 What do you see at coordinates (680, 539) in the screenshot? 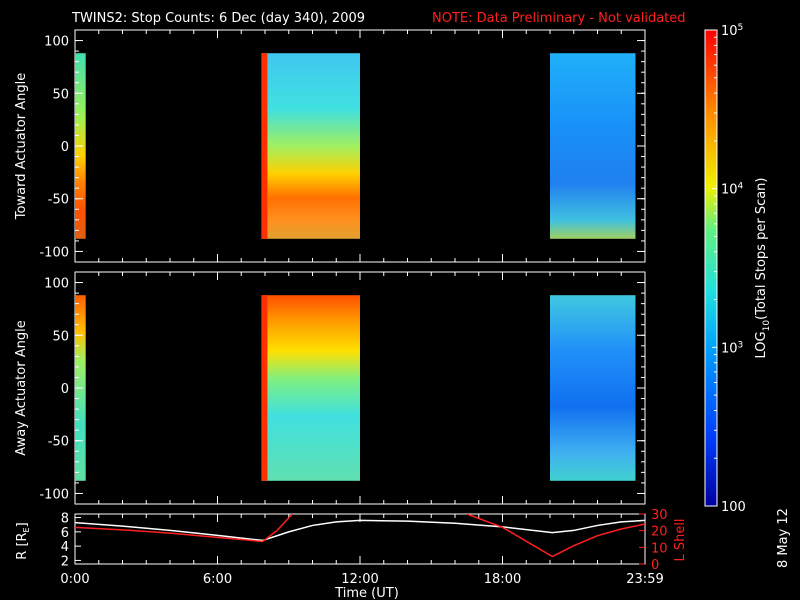
I see `lshell-ylabel: L Shell` at bounding box center [680, 539].